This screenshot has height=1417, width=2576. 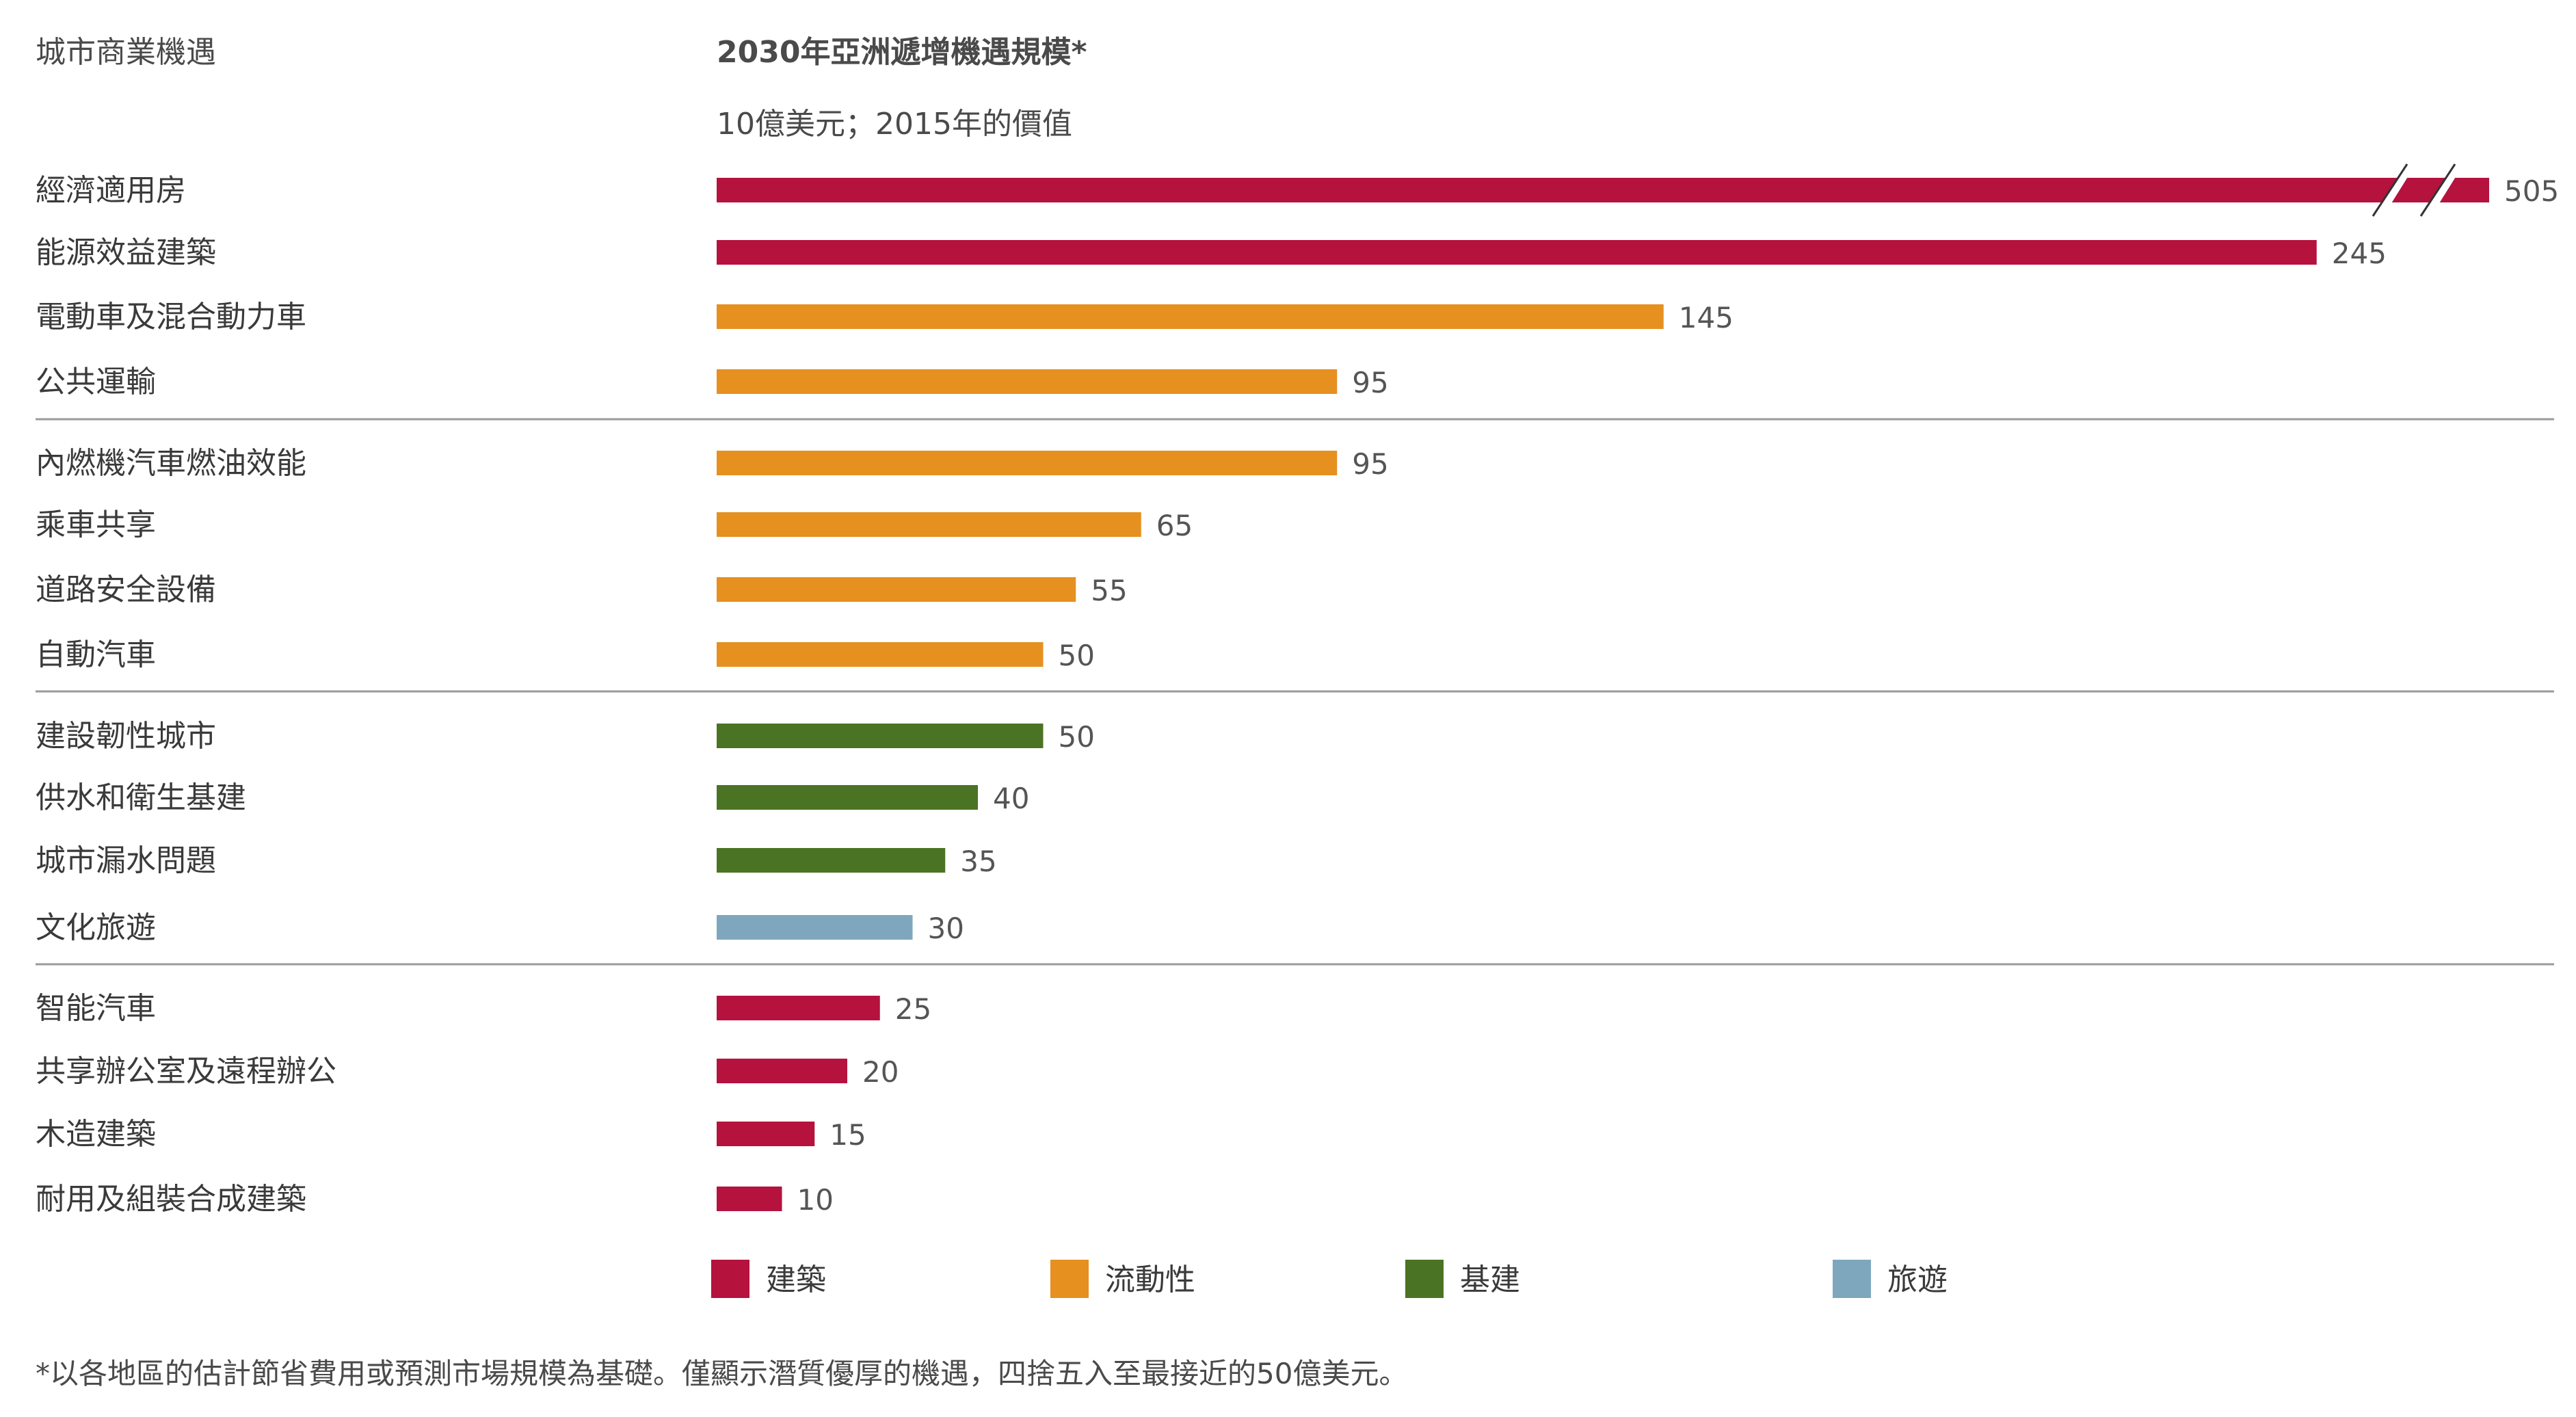 What do you see at coordinates (171, 464) in the screenshot?
I see `category-label: 內燃機汽車燃油效能` at bounding box center [171, 464].